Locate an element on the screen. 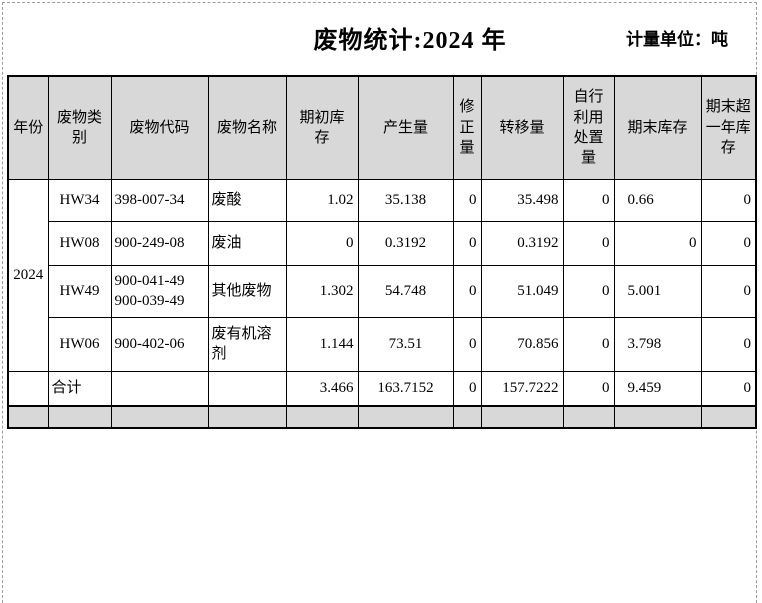 The width and height of the screenshot is (762, 603). cell-end-stock: 0 is located at coordinates (657, 243).